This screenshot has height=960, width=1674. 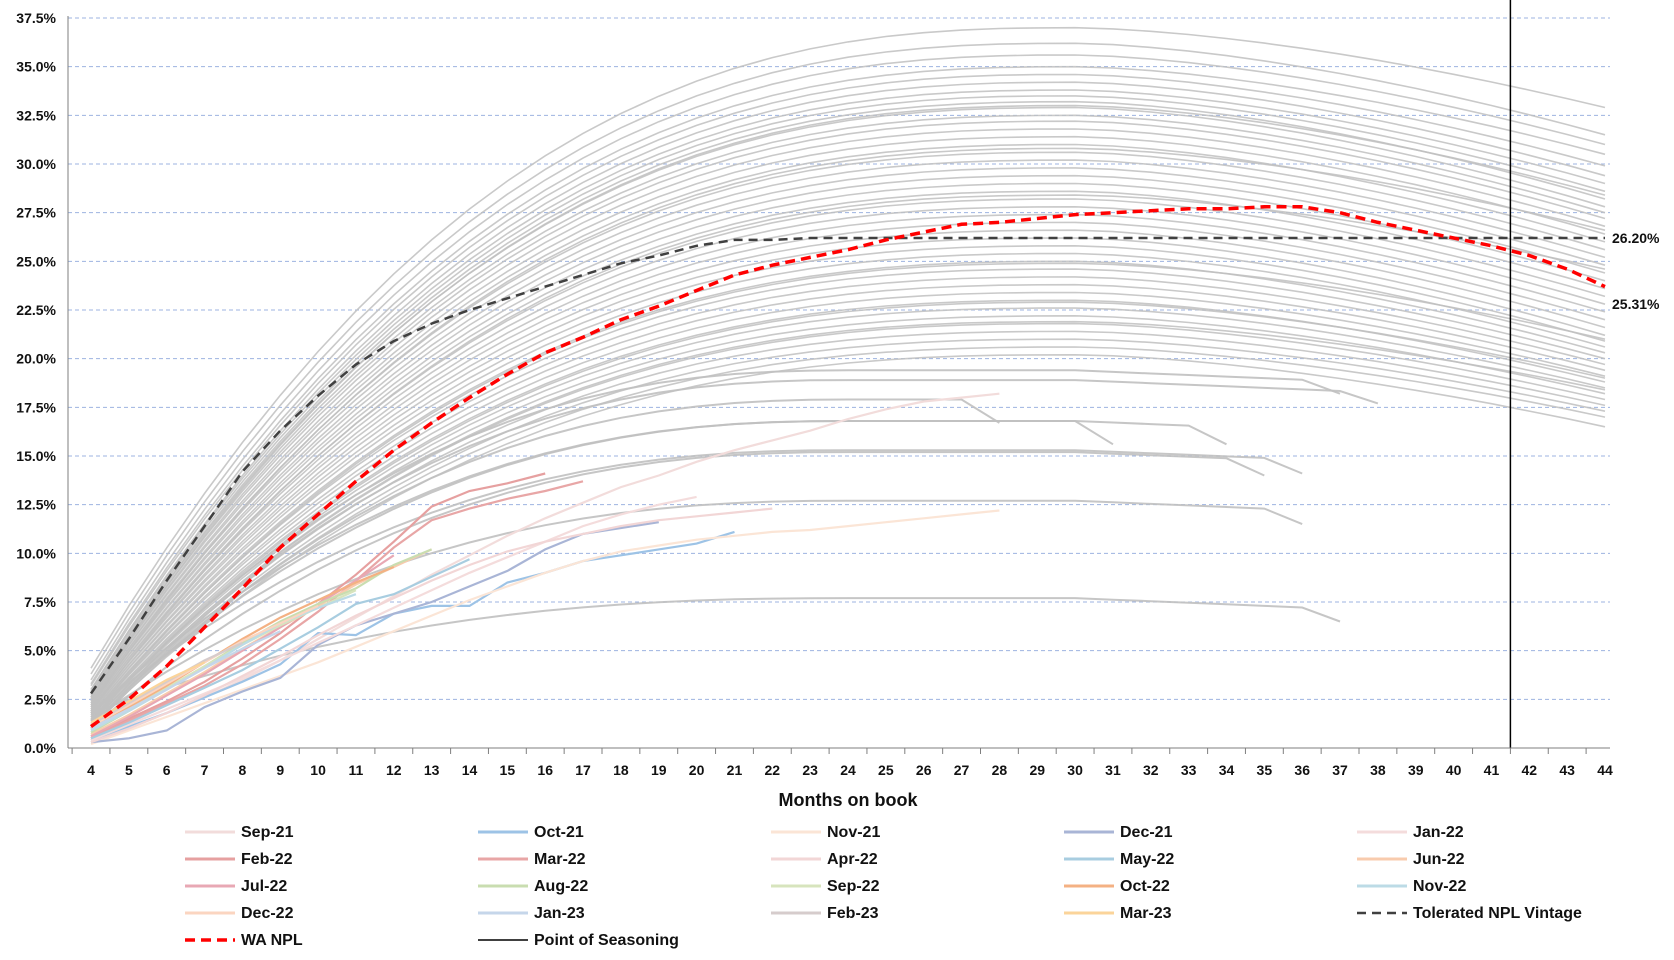 I want to click on x-tick-label: 23, so click(x=810, y=770).